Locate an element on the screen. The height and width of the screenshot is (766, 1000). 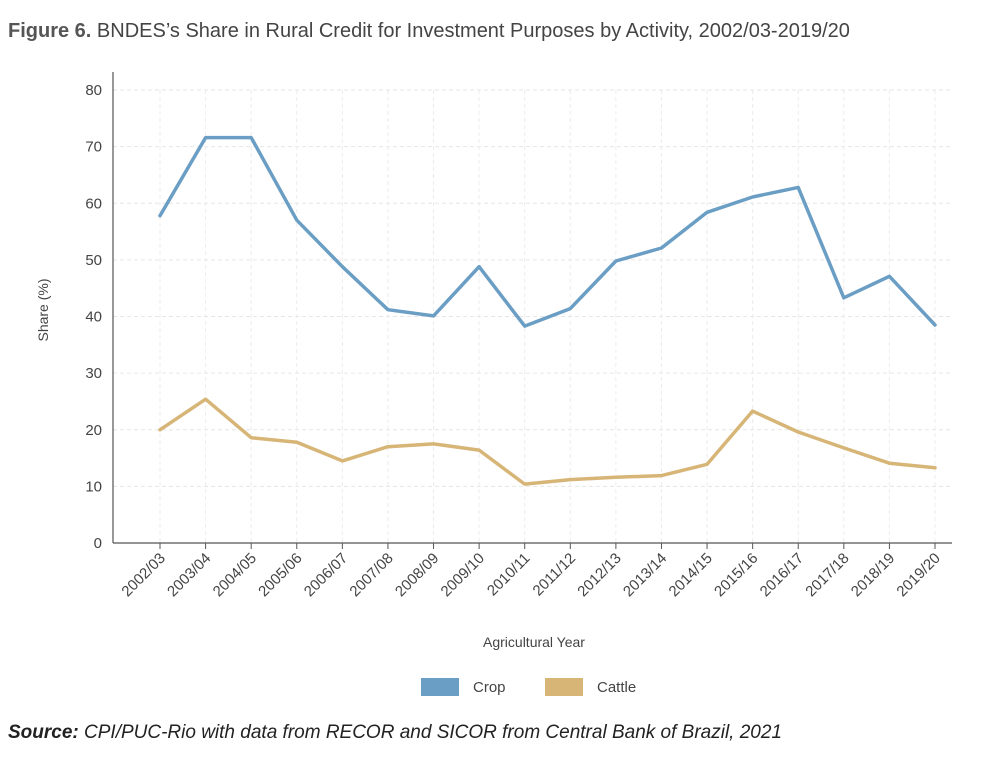
legend-label-cattle: Cattle is located at coordinates (616, 687).